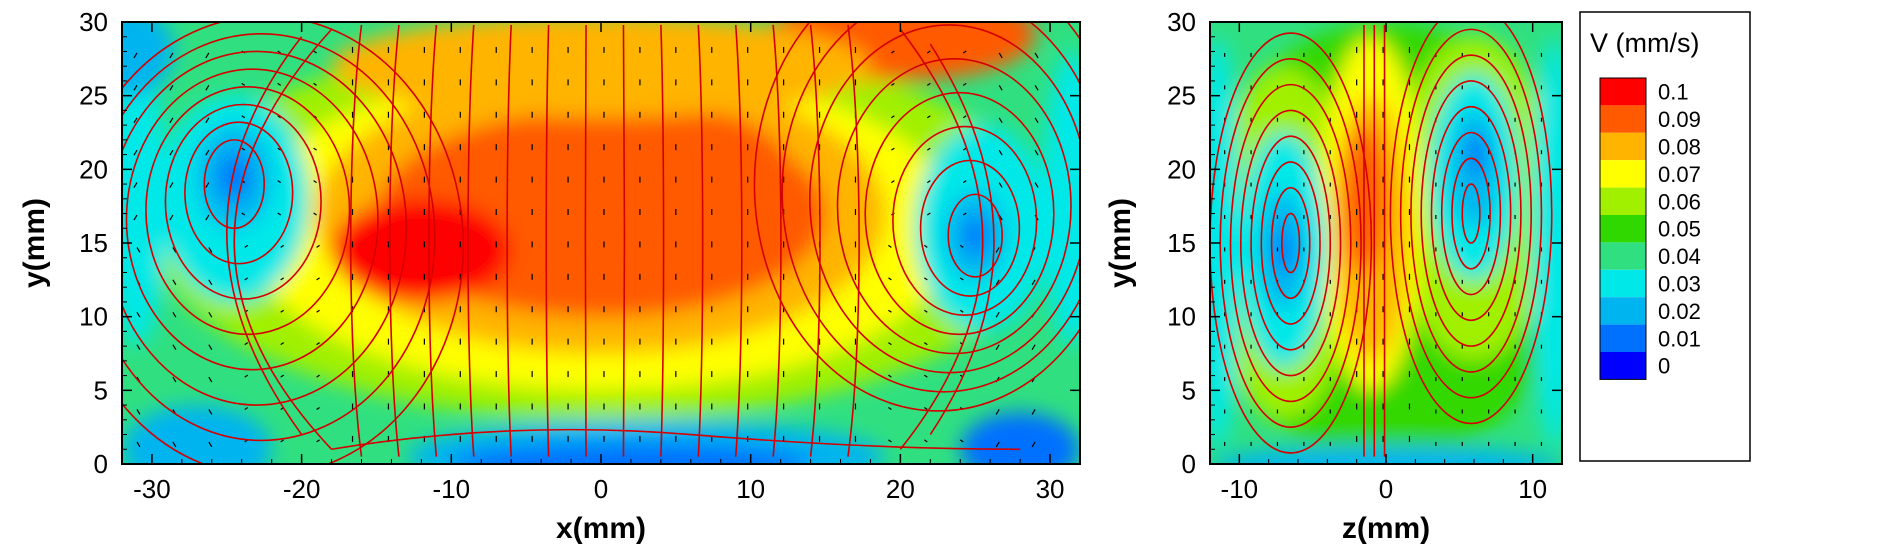  I want to click on left-y-tick-label: 30, so click(93, 22).